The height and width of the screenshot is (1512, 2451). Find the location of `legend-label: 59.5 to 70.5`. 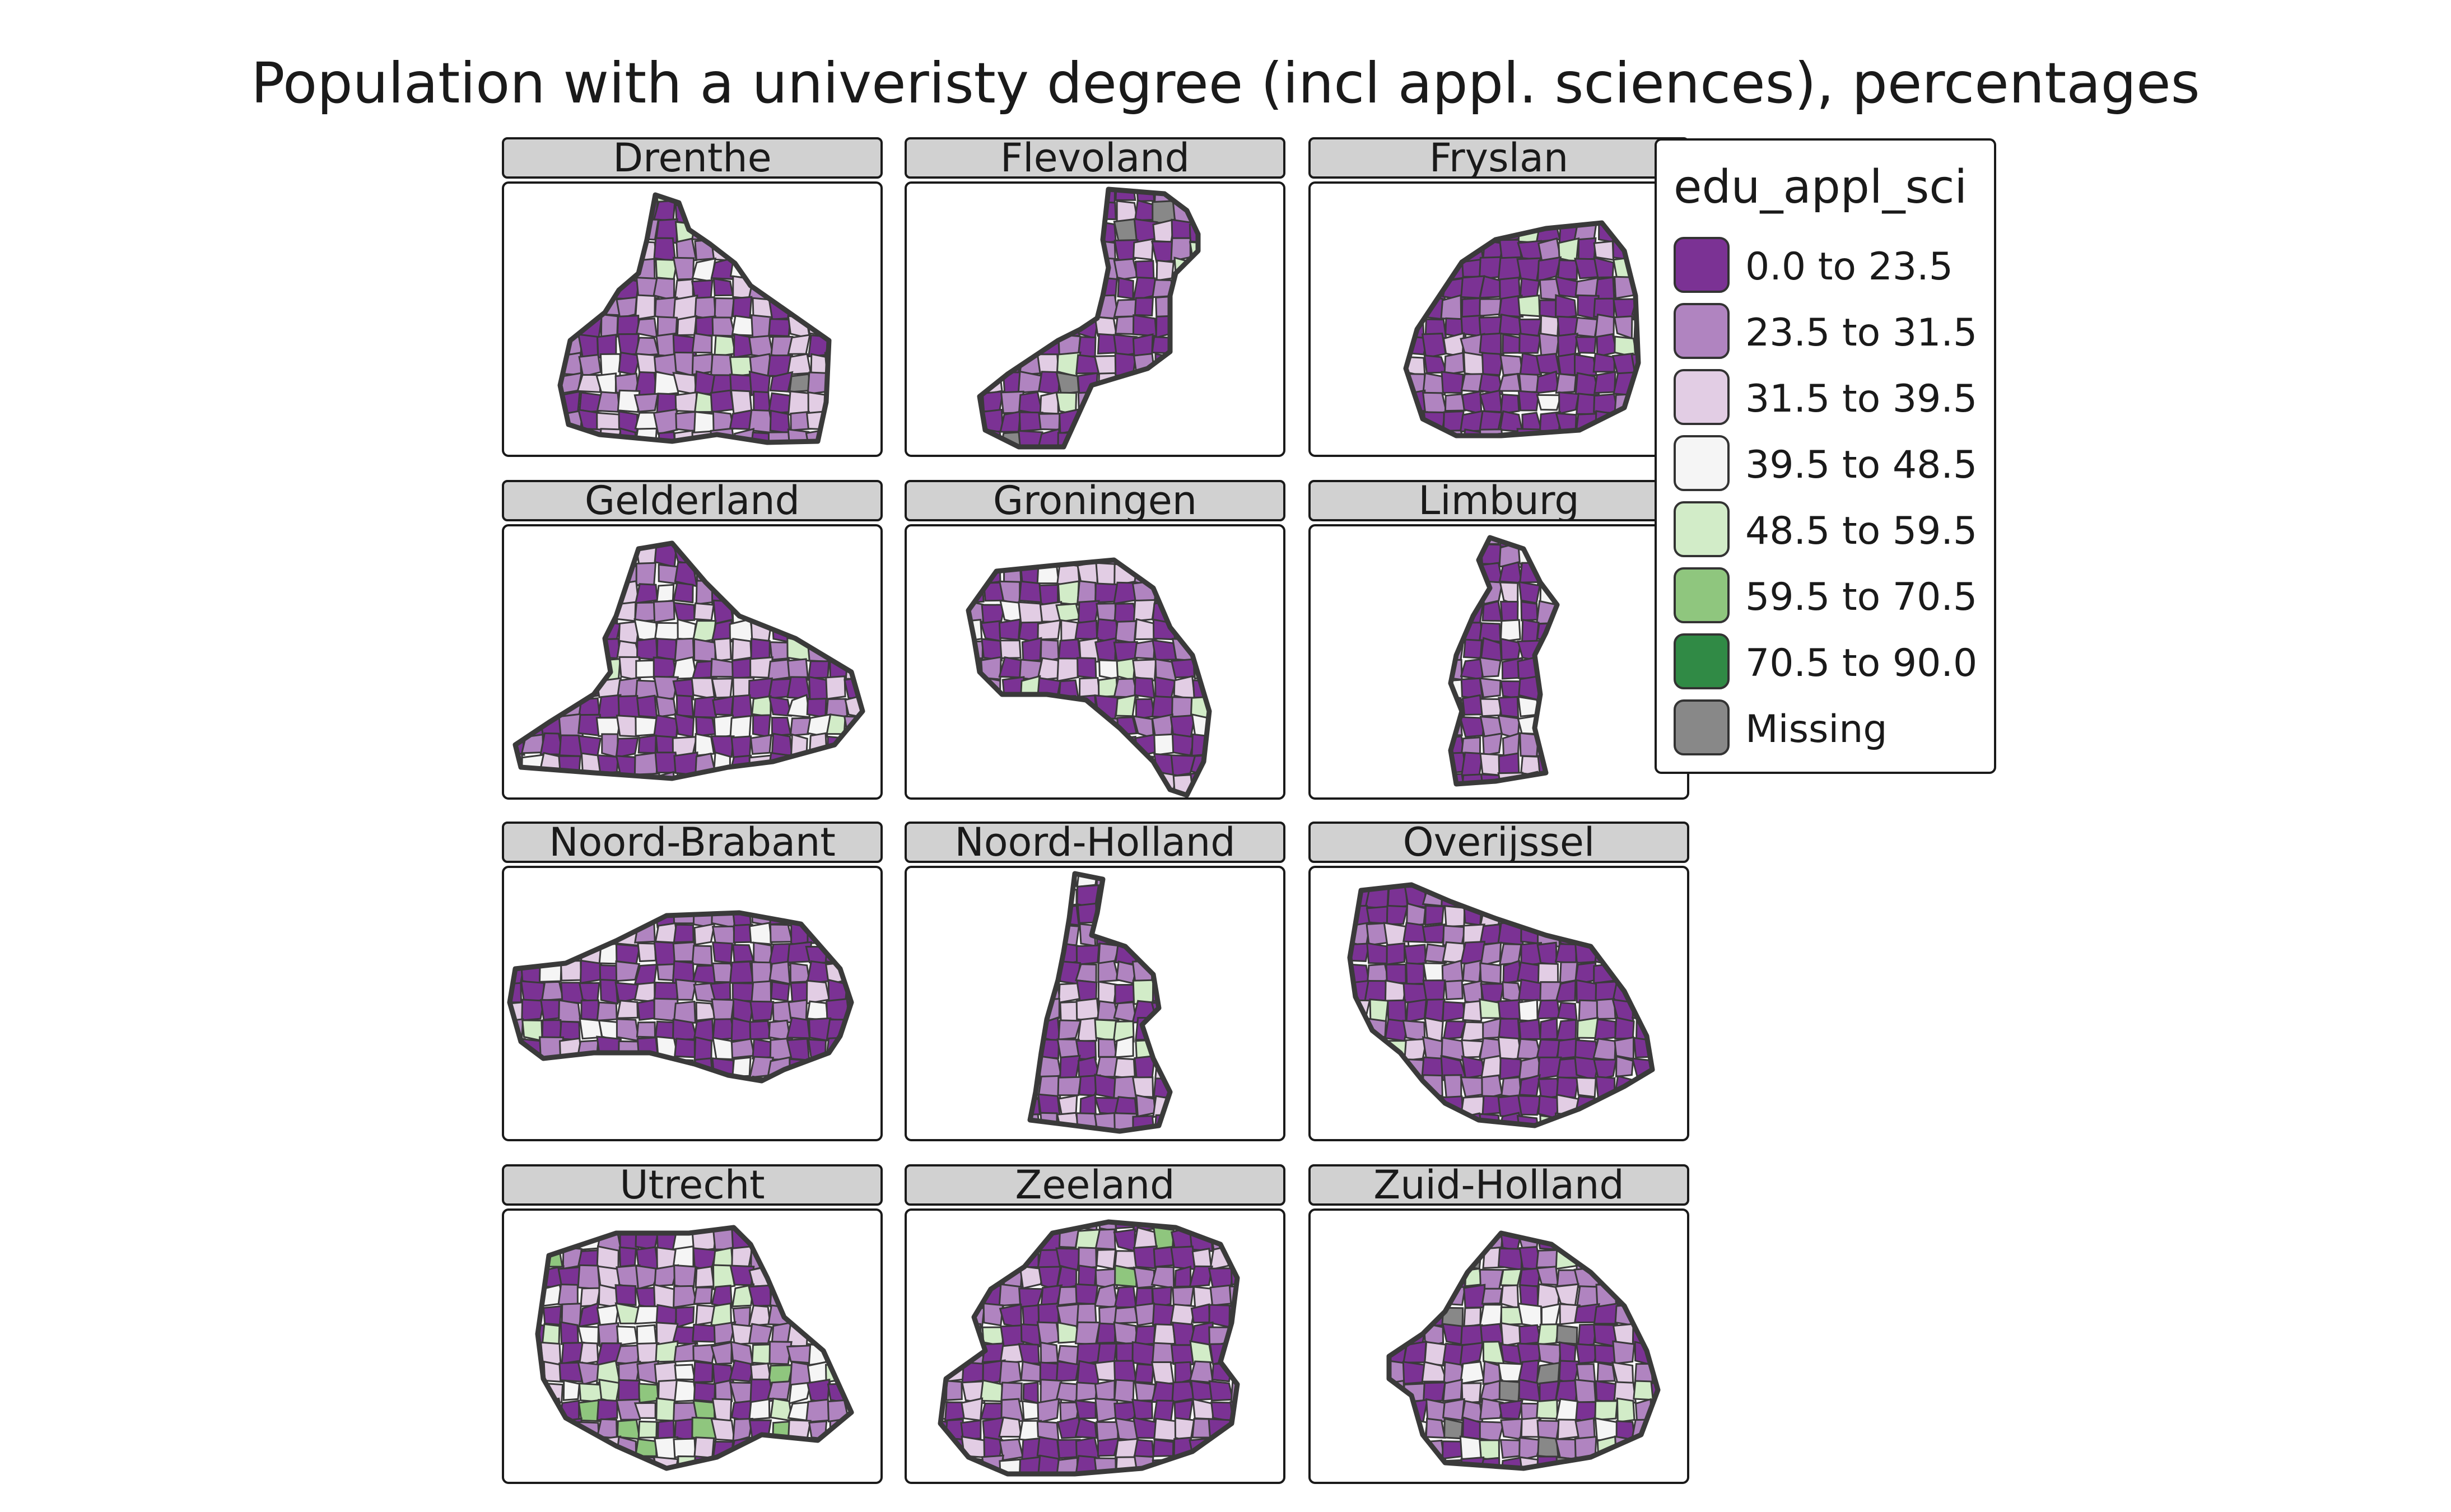

legend-label: 59.5 to 70.5 is located at coordinates (1861, 597).